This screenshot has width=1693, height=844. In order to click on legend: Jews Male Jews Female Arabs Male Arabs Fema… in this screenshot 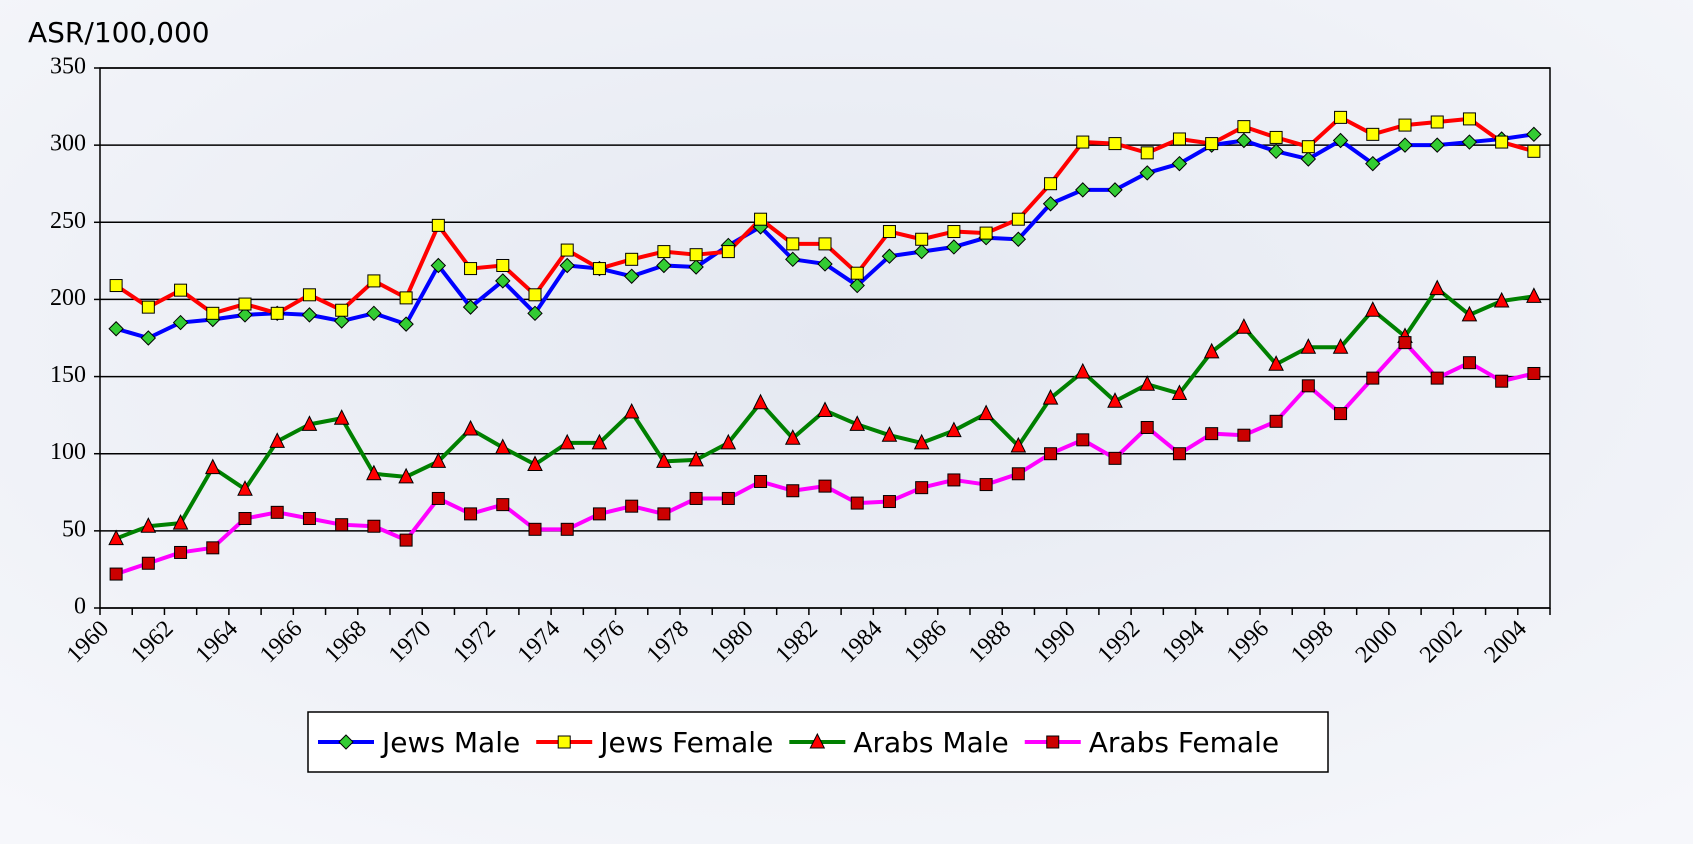, I will do `click(818, 742)`.